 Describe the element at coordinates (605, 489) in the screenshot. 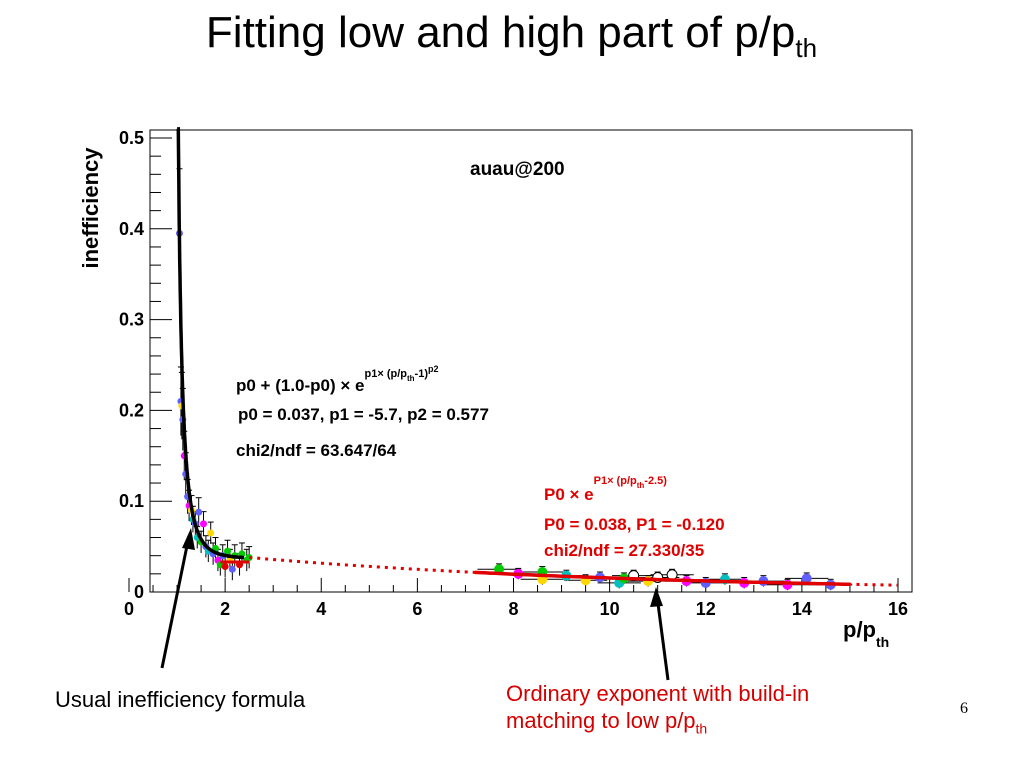

I see `high-fit-formula: P0 × eP1× (p/pth-2.5)` at that location.